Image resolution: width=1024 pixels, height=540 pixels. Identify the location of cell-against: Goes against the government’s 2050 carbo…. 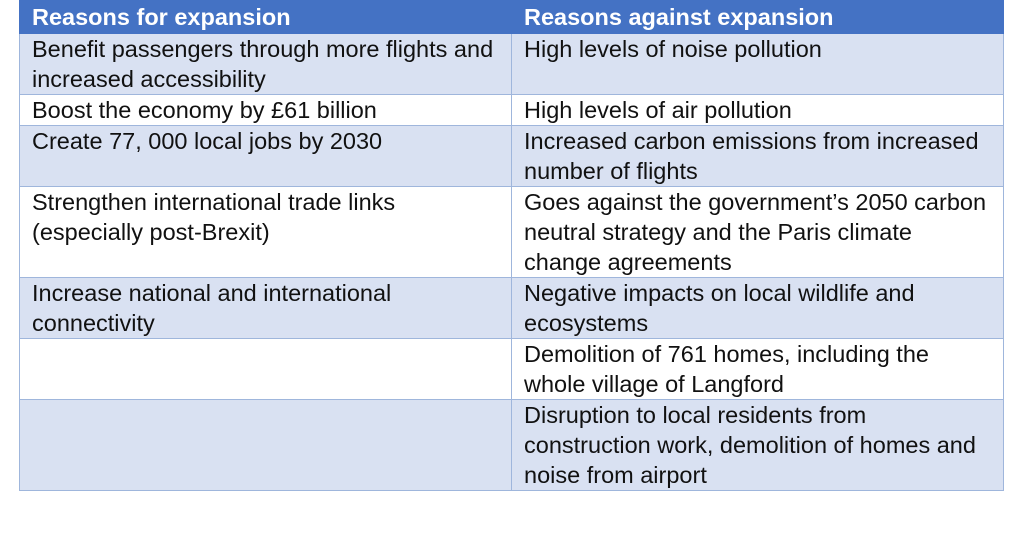
(757, 232).